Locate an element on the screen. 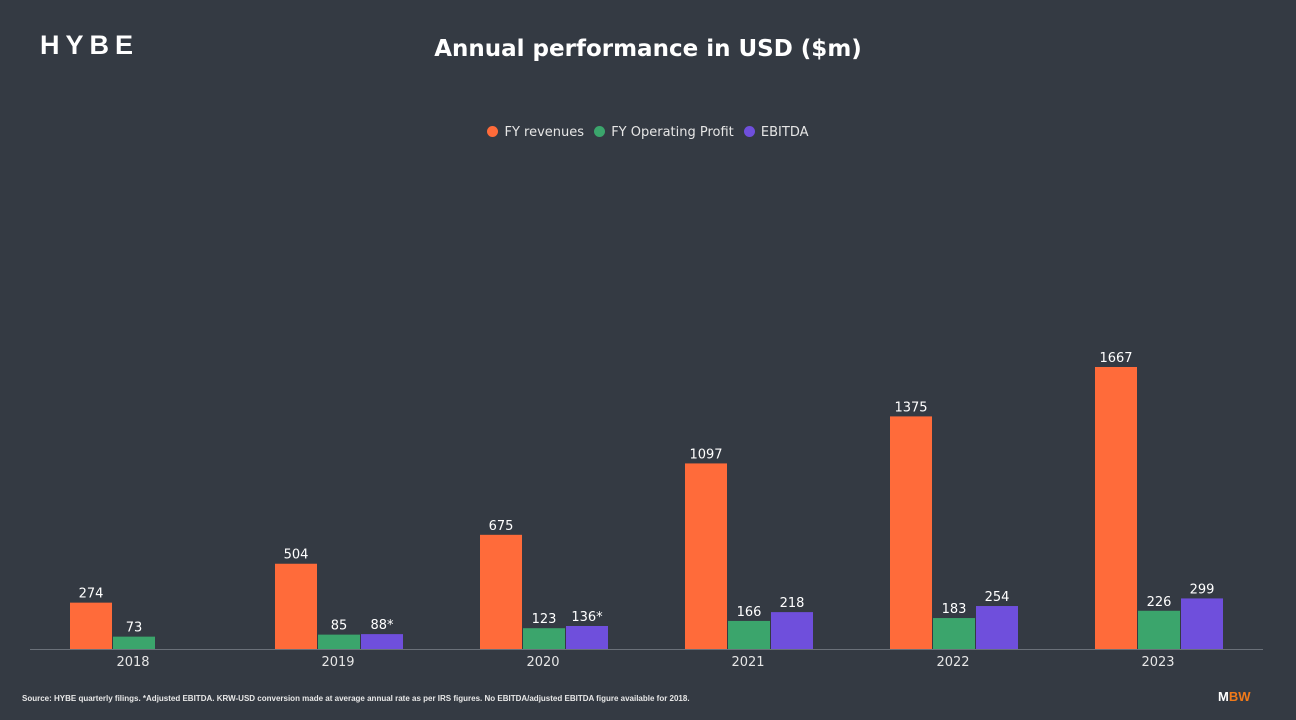 The height and width of the screenshot is (720, 1296). data-label: 183 is located at coordinates (954, 609).